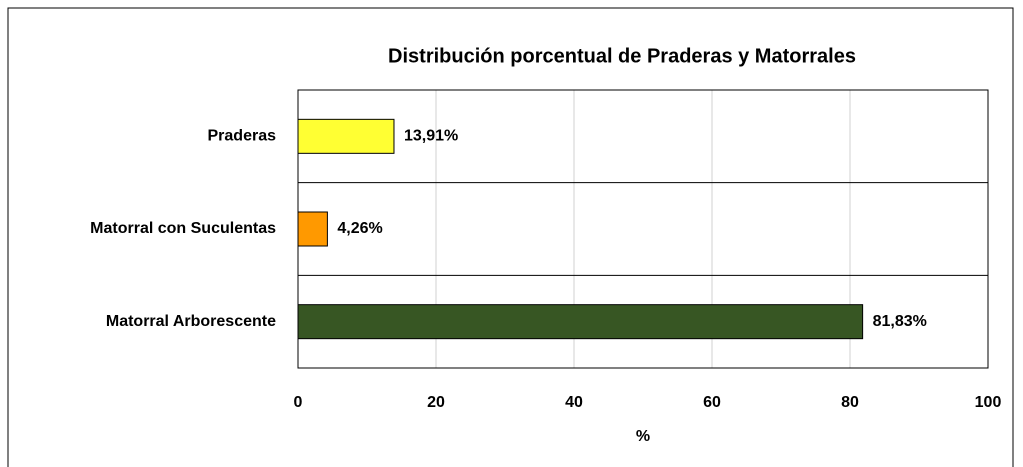 Image resolution: width=1023 pixels, height=467 pixels. I want to click on y-tick-label: Matorral con Suculentas, so click(183, 228).